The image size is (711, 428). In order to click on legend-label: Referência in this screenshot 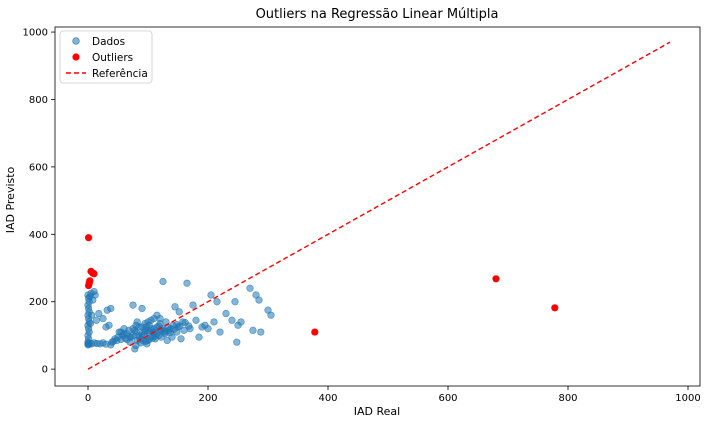, I will do `click(120, 74)`.